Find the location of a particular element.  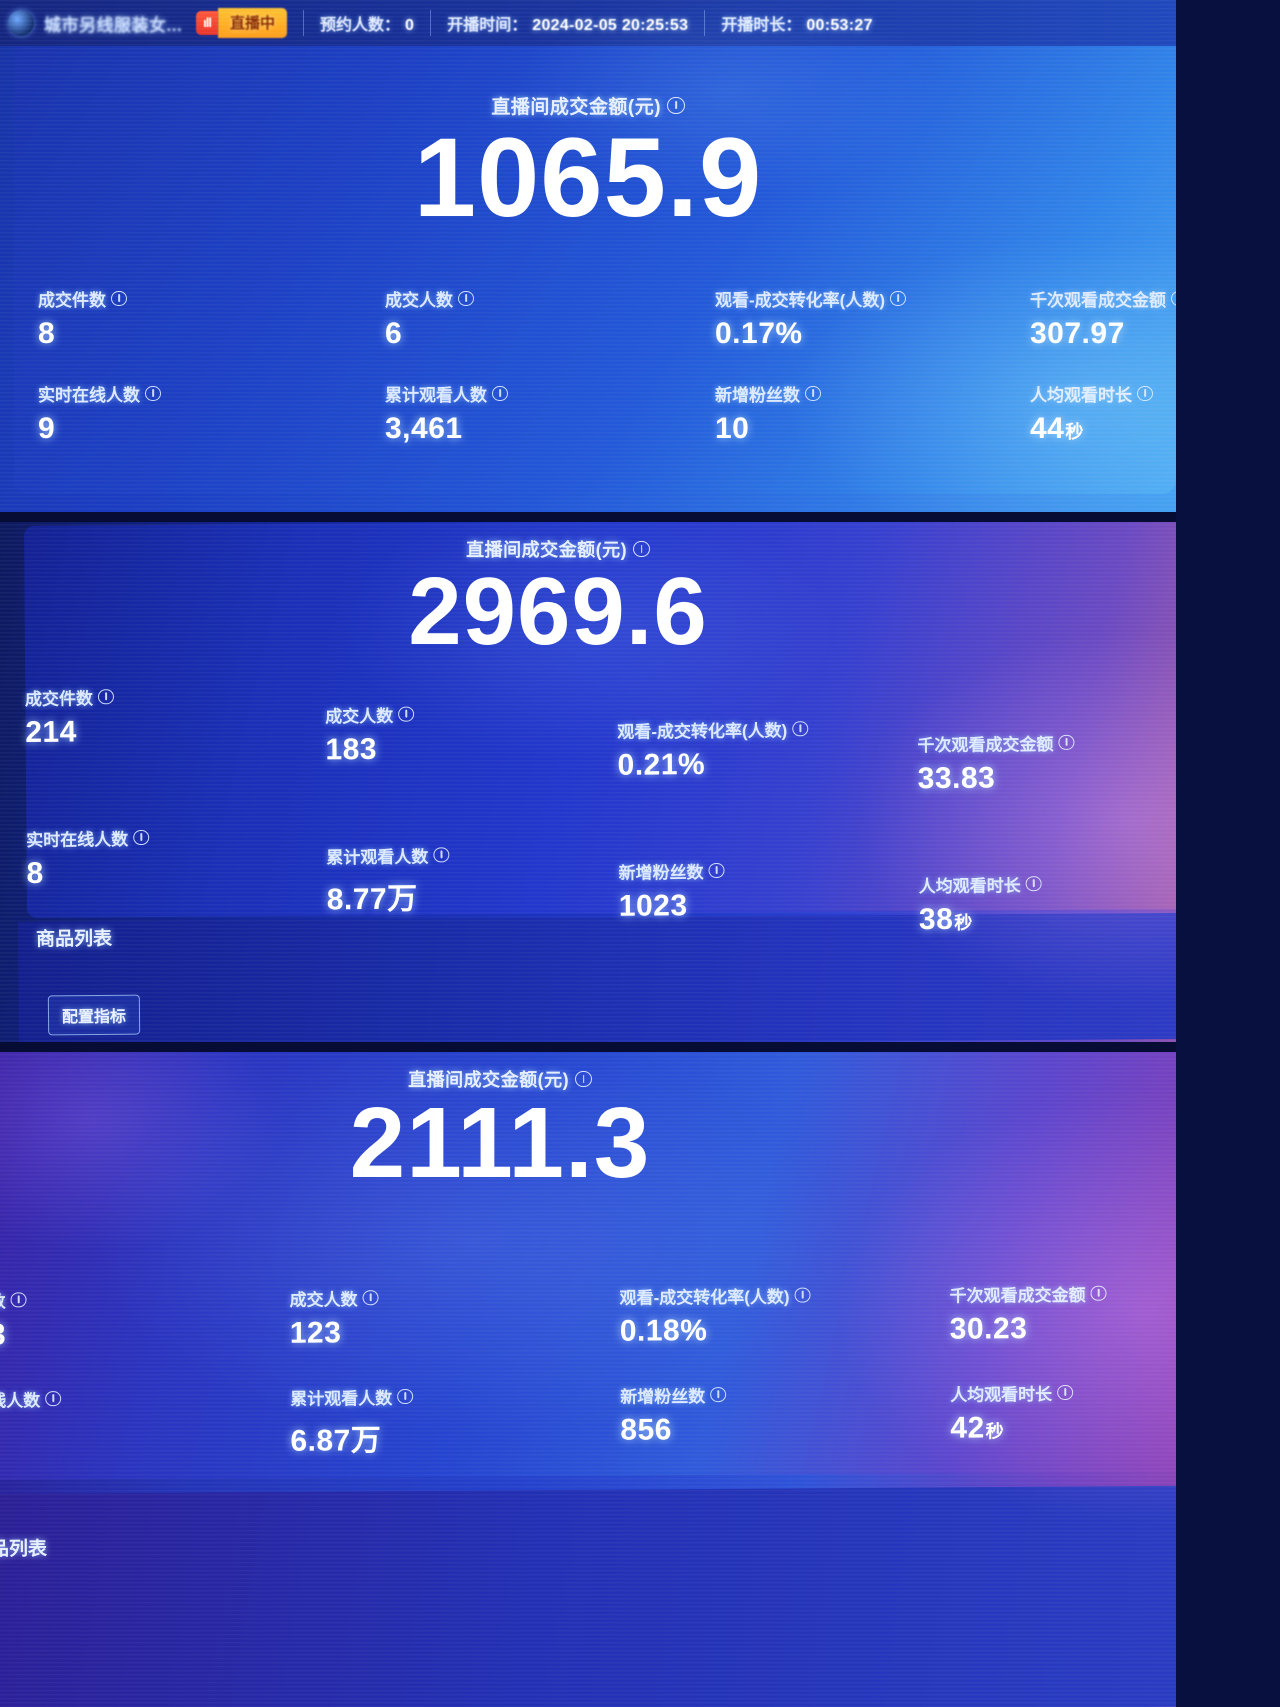

metric-value is located at coordinates (145, 1417).